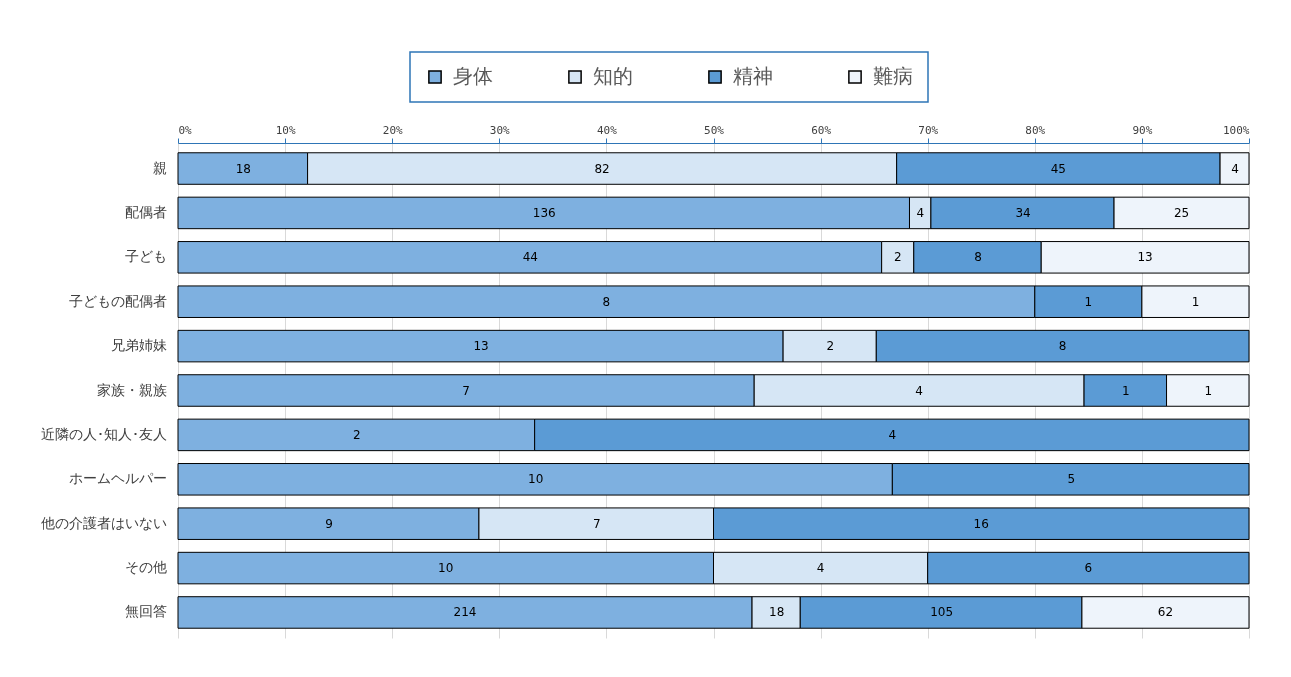  I want to click on annotation: 34, so click(1023, 212).